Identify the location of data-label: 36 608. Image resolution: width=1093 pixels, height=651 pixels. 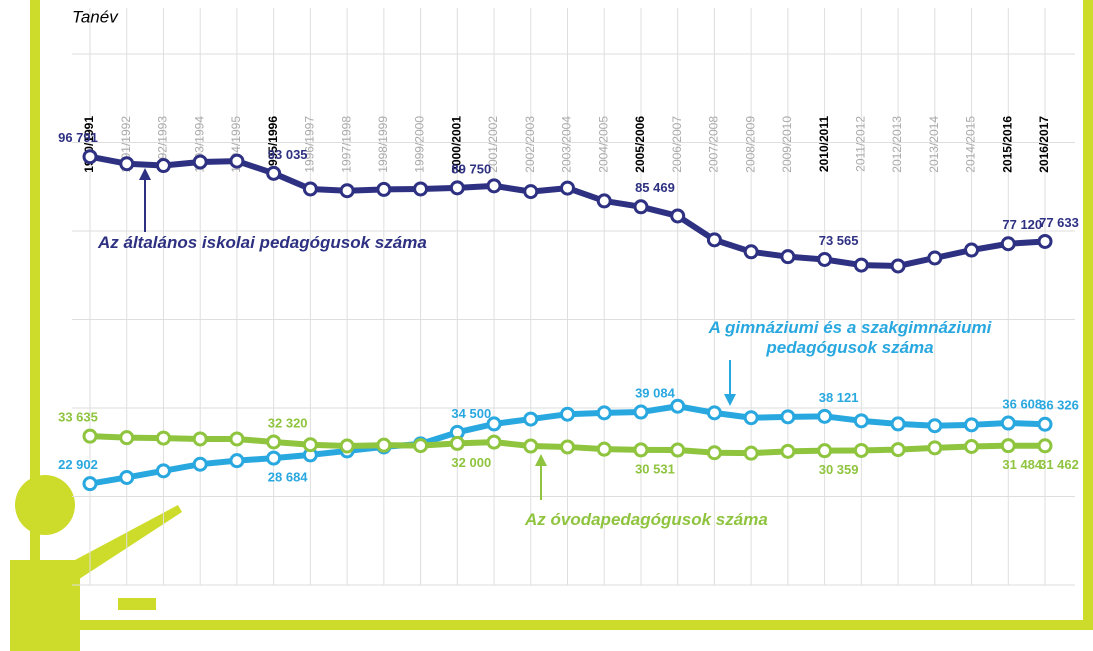
(1022, 403).